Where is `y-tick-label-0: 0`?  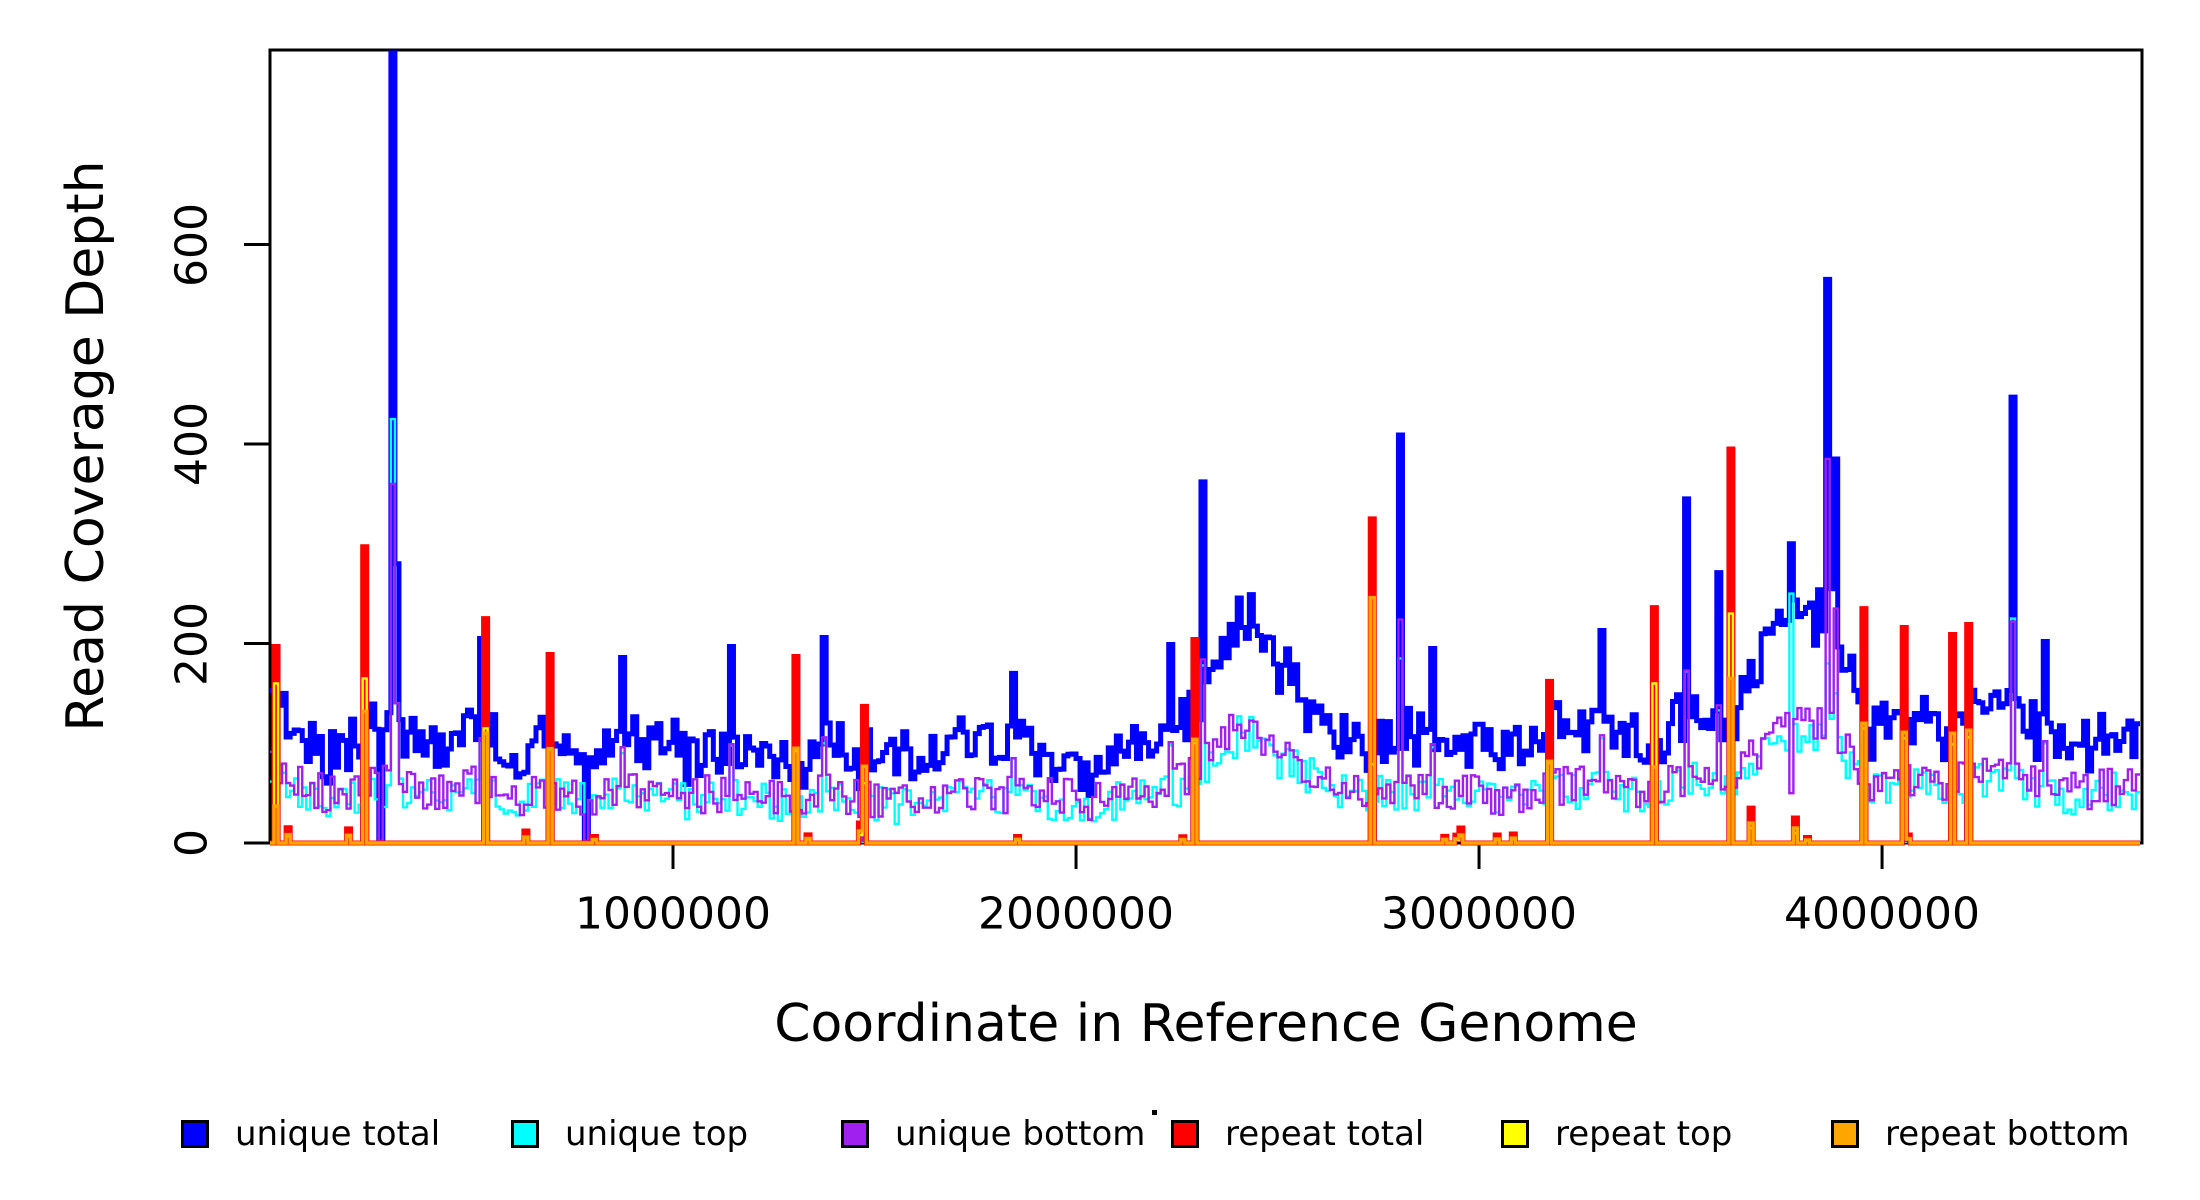 y-tick-label-0: 0 is located at coordinates (192, 843).